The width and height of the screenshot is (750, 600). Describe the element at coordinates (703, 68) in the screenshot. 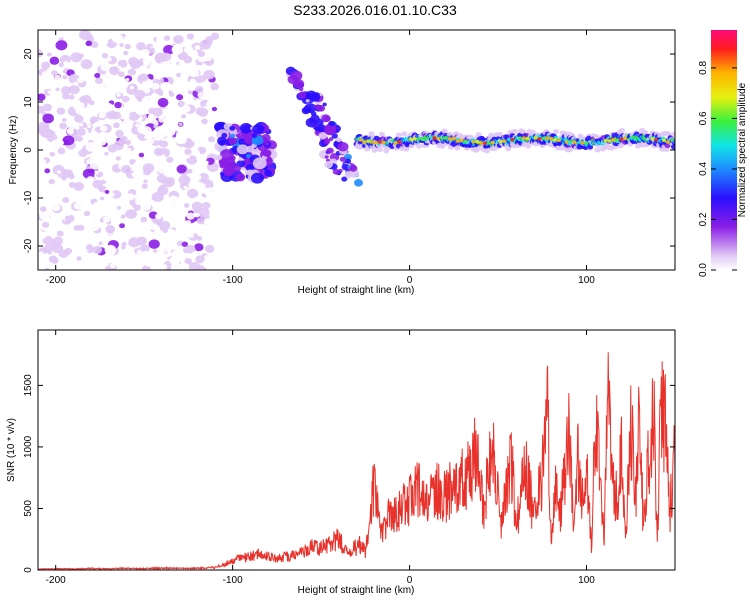

I see `colorbar-tick-label: 0.8` at that location.